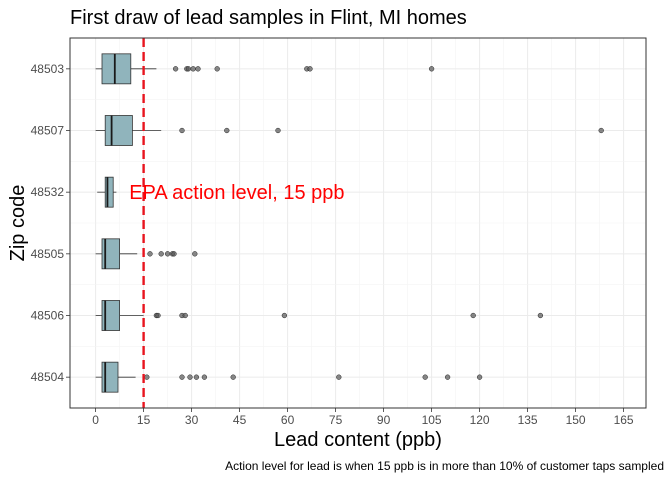 The image size is (672, 480). I want to click on x-tick-label: 90, so click(384, 420).